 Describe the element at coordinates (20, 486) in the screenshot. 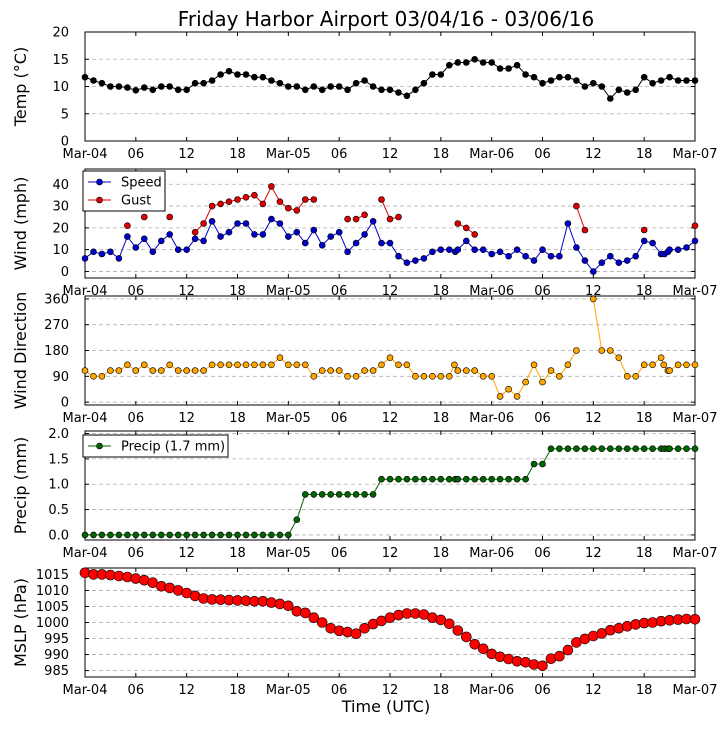

I see `y-axis-label: Precip (mm)` at that location.